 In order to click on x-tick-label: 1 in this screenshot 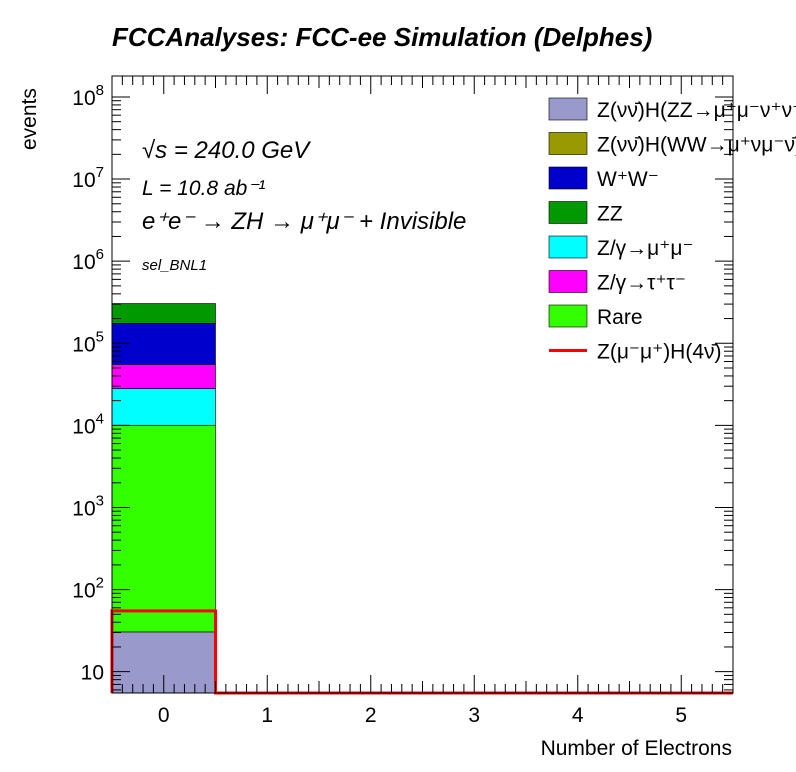, I will do `click(267, 715)`.